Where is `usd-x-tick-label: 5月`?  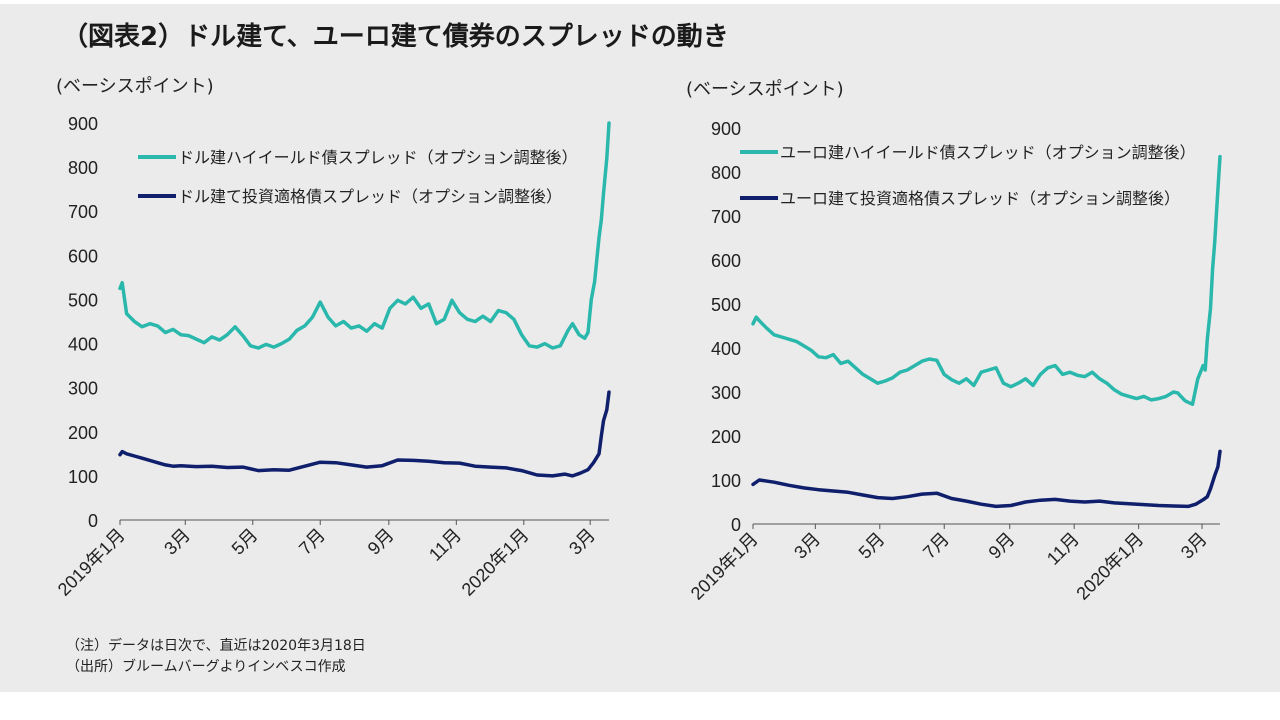
usd-x-tick-label: 5月 is located at coordinates (245, 542).